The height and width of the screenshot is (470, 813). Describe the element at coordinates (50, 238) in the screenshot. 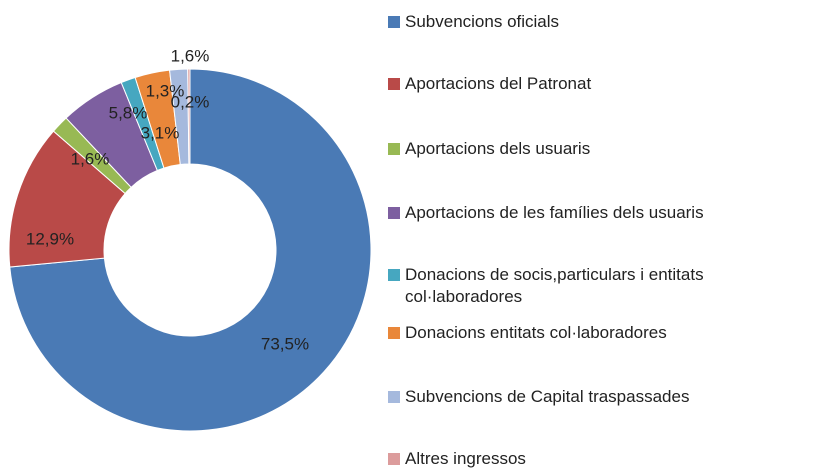

I see `data-label: 12,9%` at that location.